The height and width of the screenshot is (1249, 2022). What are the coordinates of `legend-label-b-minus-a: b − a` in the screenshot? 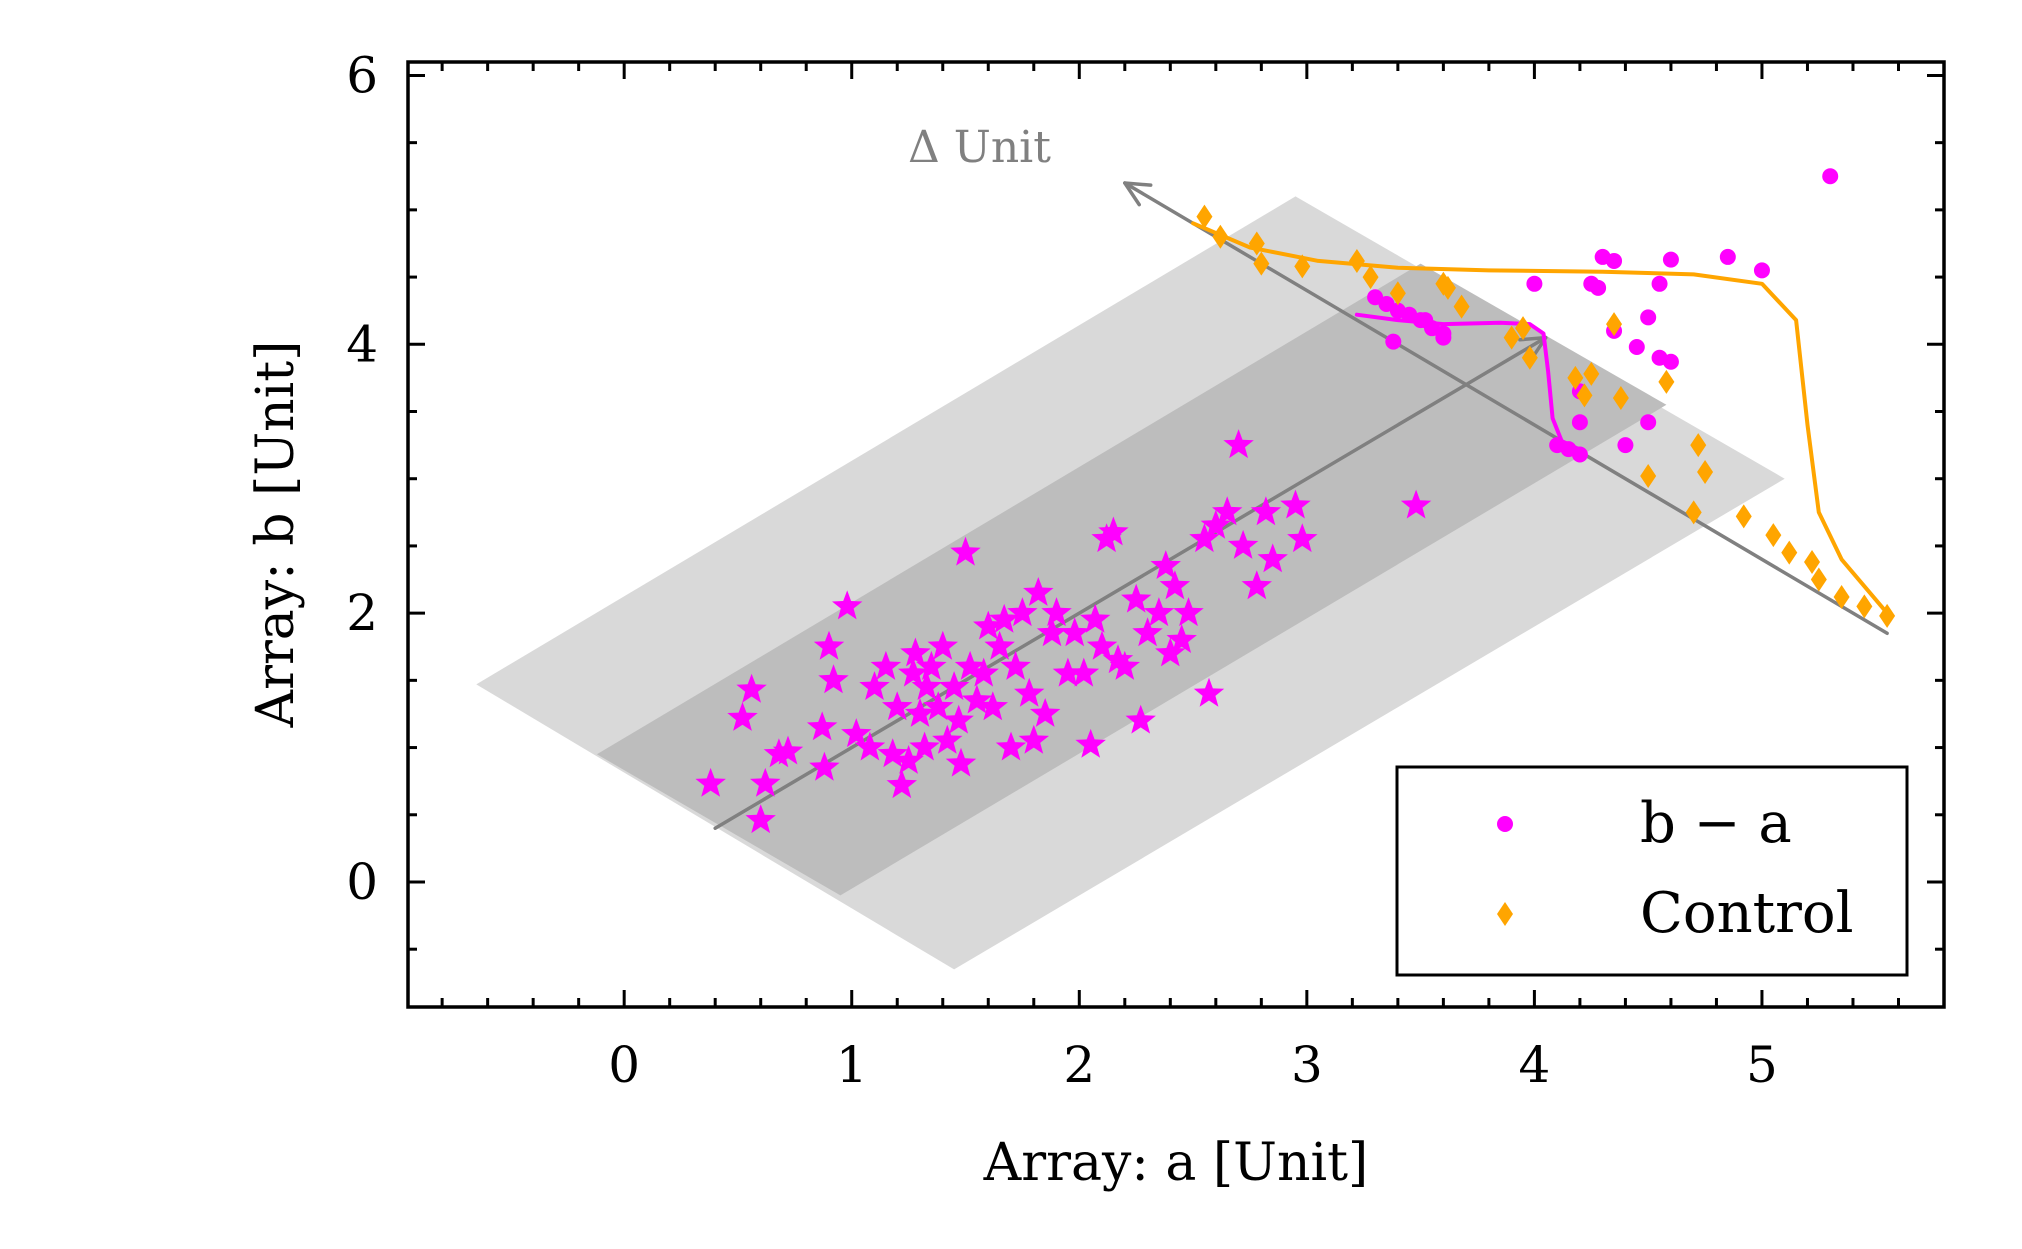 It's located at (1716, 823).